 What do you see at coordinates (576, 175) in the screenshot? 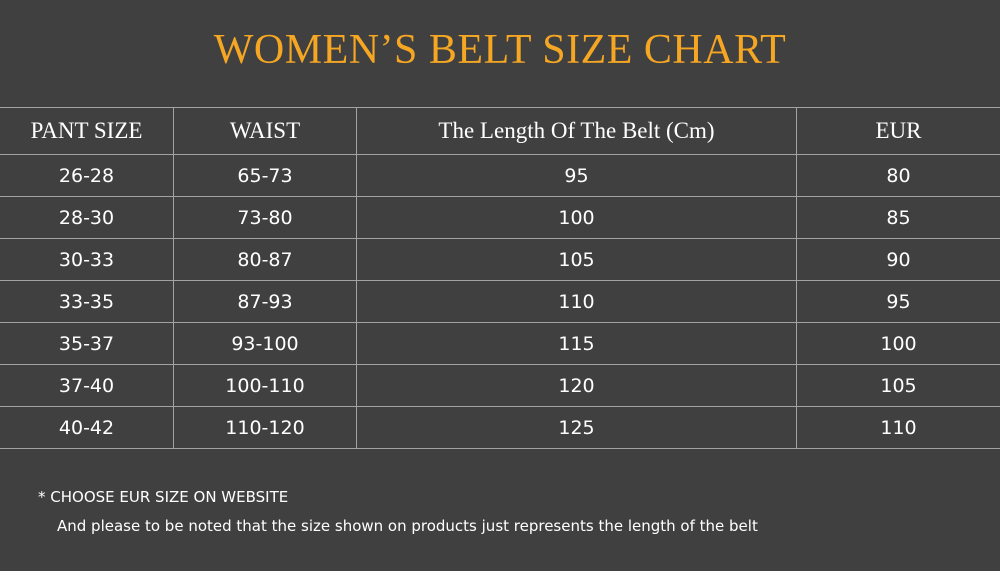
I see `cell-belt-length: 95` at bounding box center [576, 175].